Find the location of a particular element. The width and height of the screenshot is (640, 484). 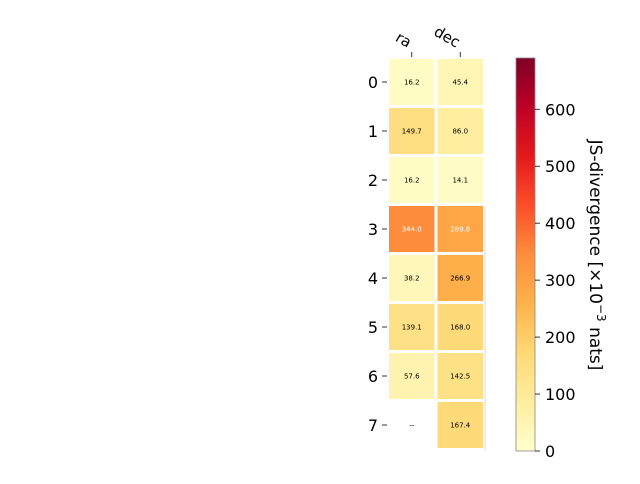

row-label: 6 is located at coordinates (373, 376).